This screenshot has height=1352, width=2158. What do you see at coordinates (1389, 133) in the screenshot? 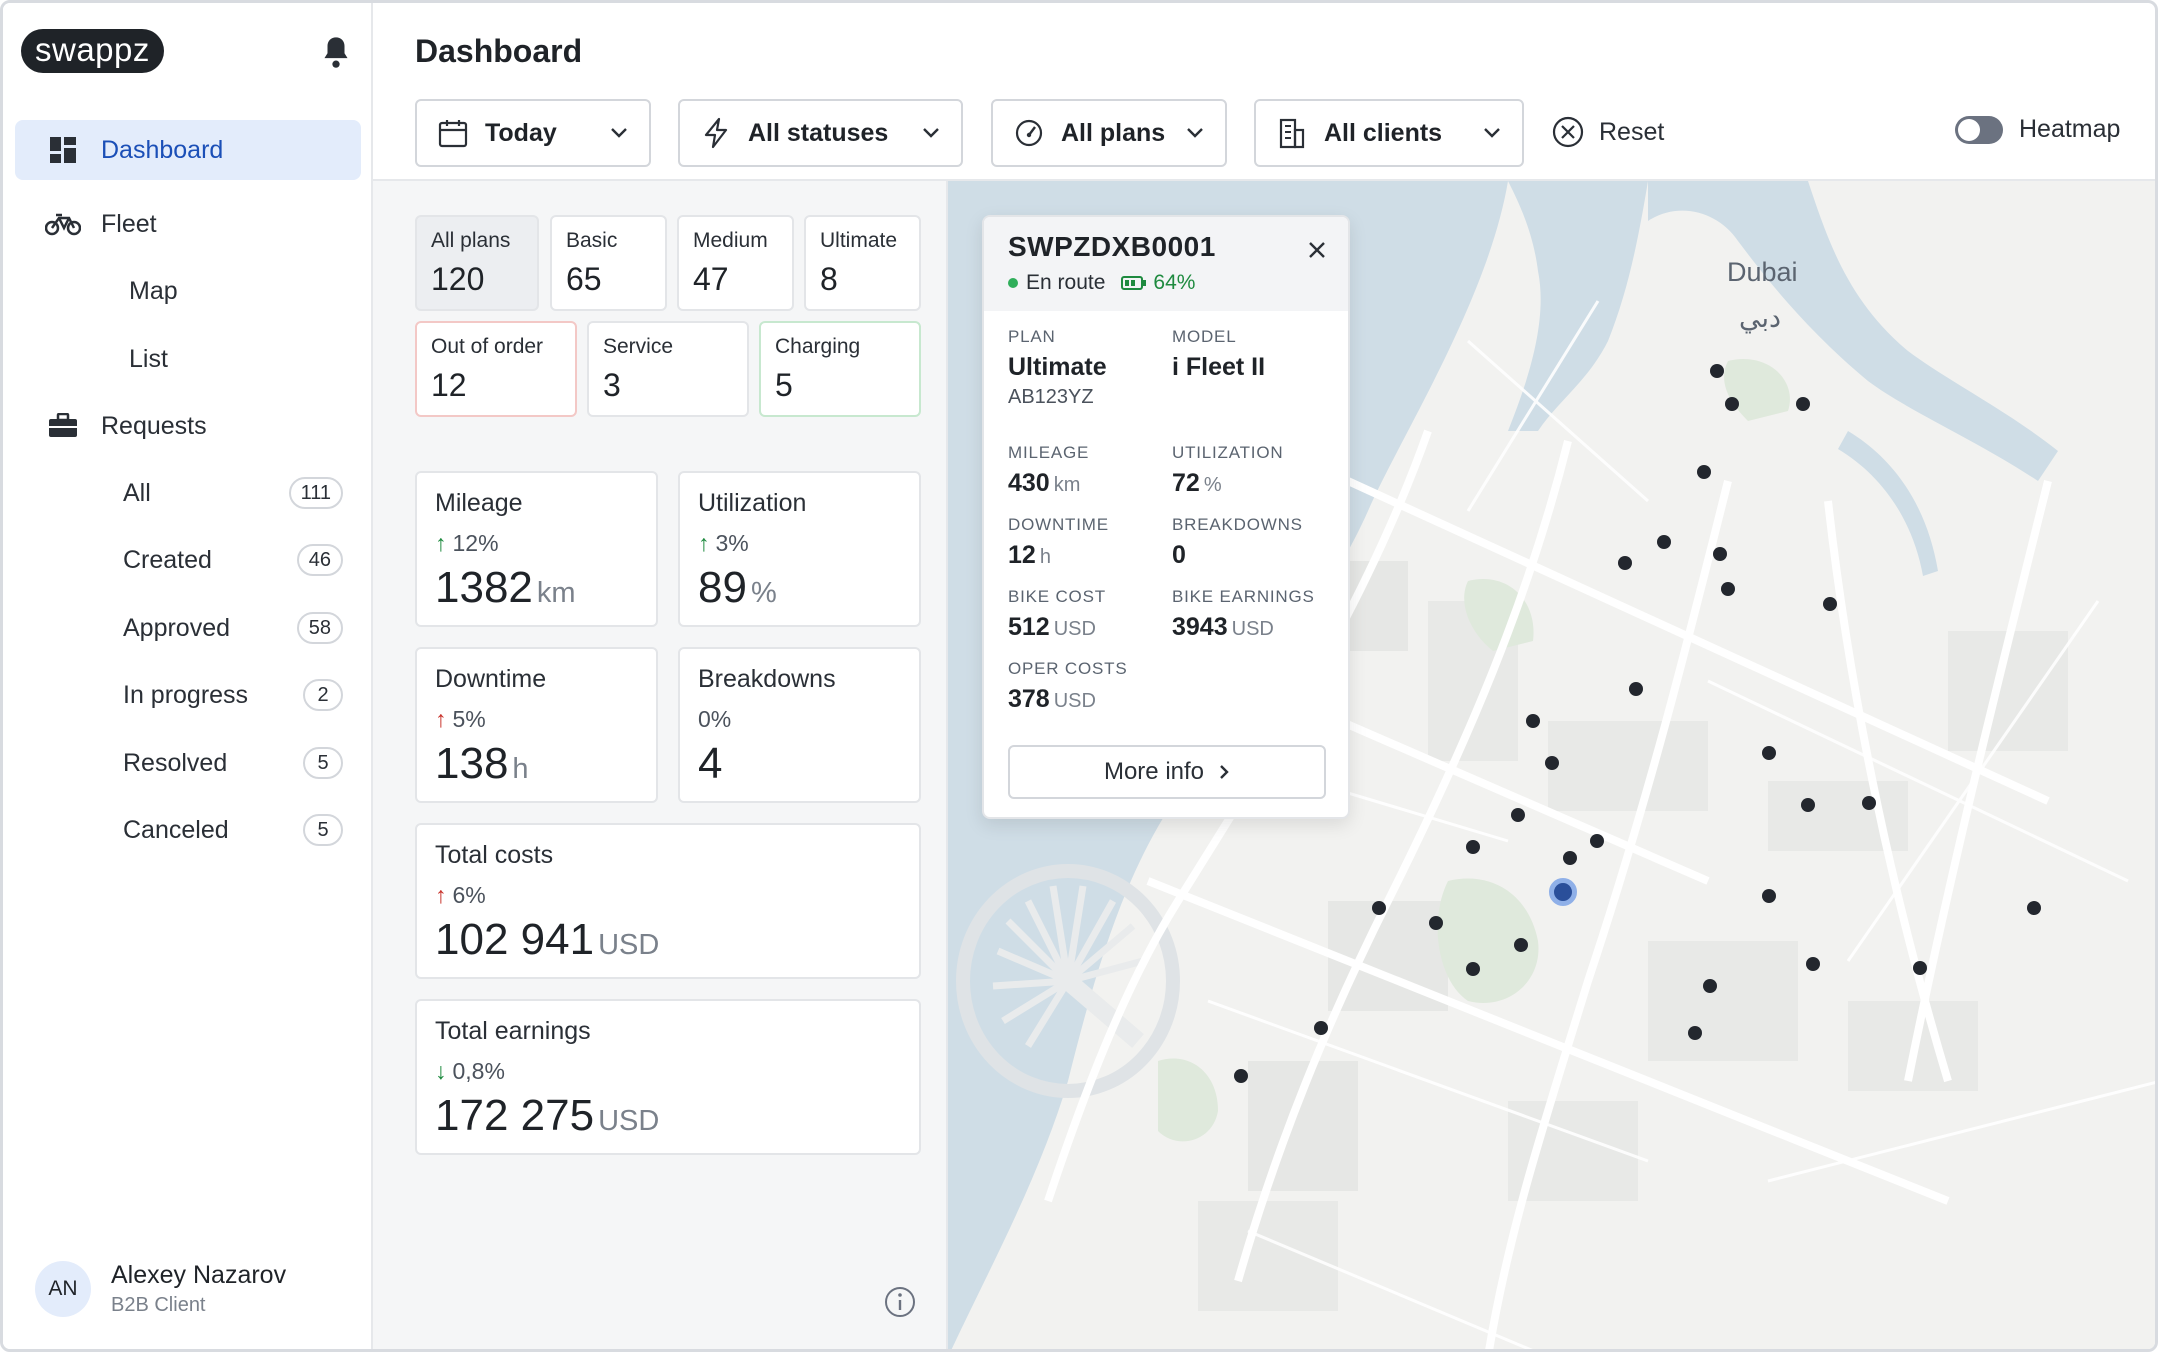
I see `client-filter: All clients` at bounding box center [1389, 133].